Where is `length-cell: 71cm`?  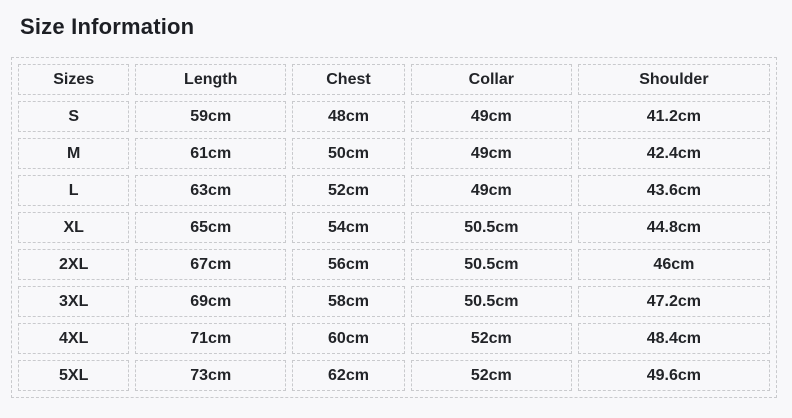 length-cell: 71cm is located at coordinates (211, 338).